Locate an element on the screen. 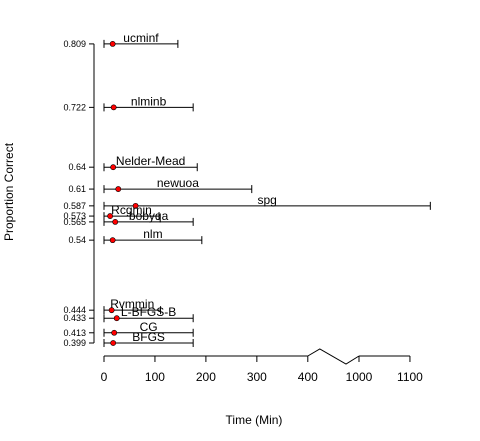 The width and height of the screenshot is (480, 441). method-label: ucminf is located at coordinates (141, 38).